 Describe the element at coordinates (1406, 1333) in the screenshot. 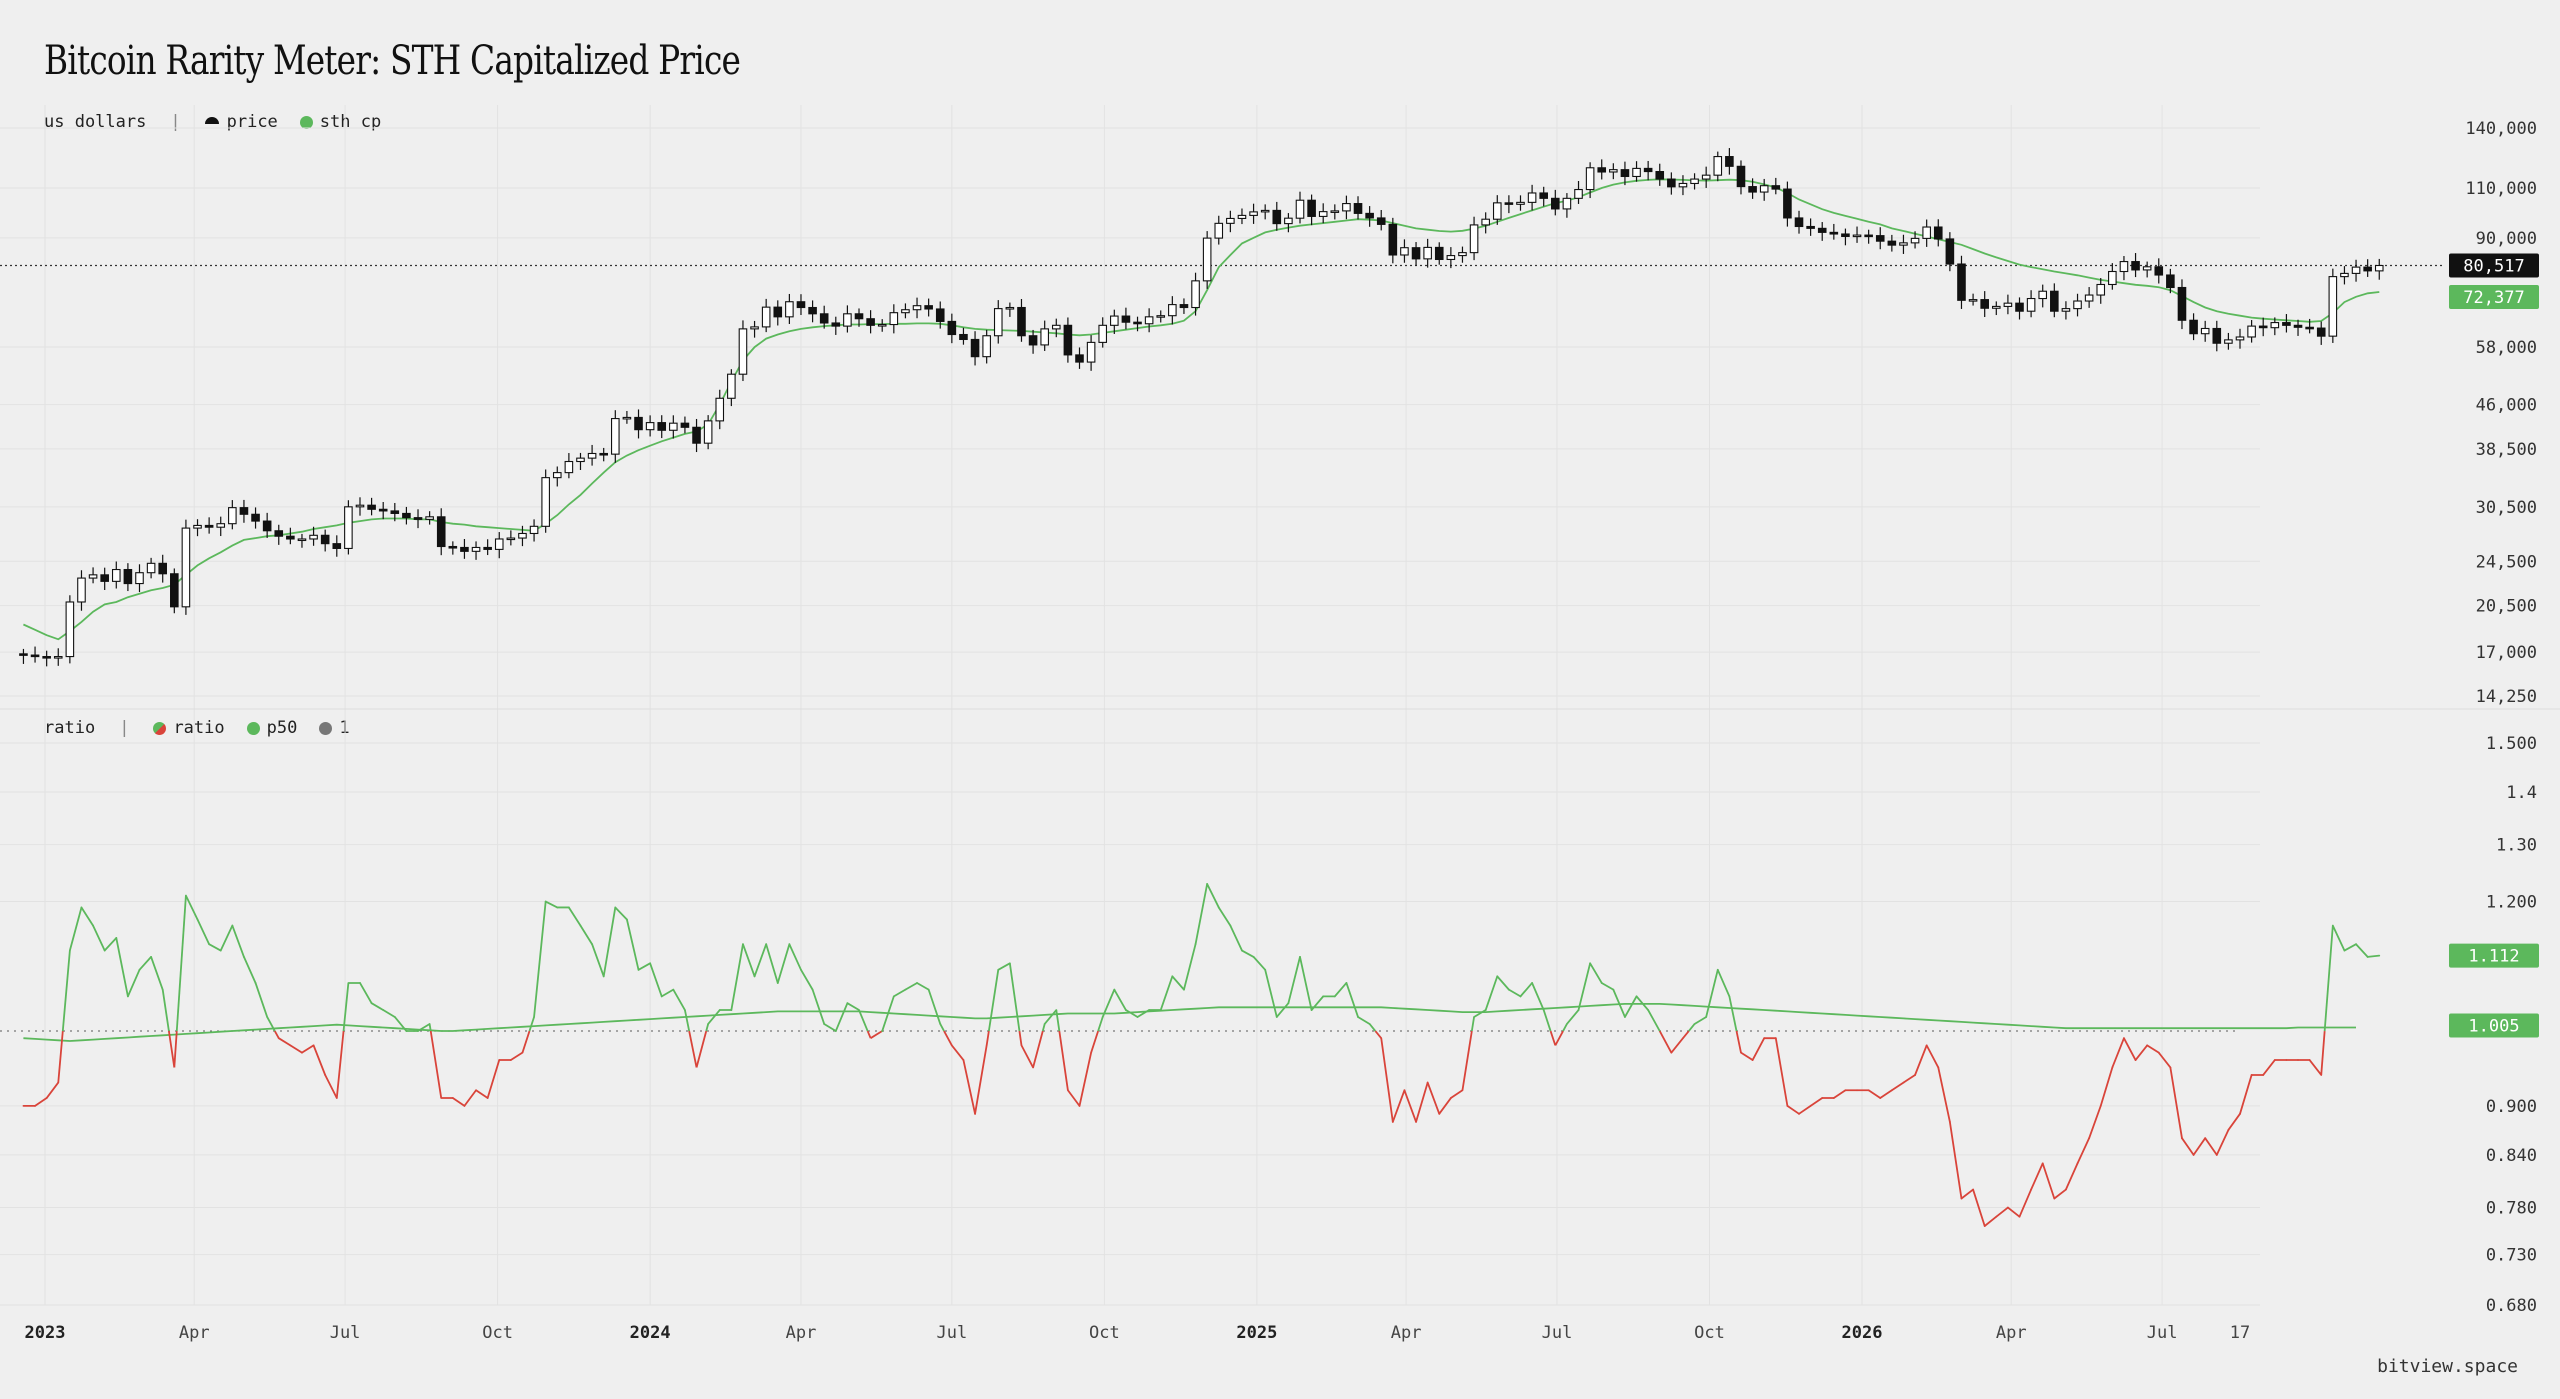

I see `x-tick-label: Apr` at that location.